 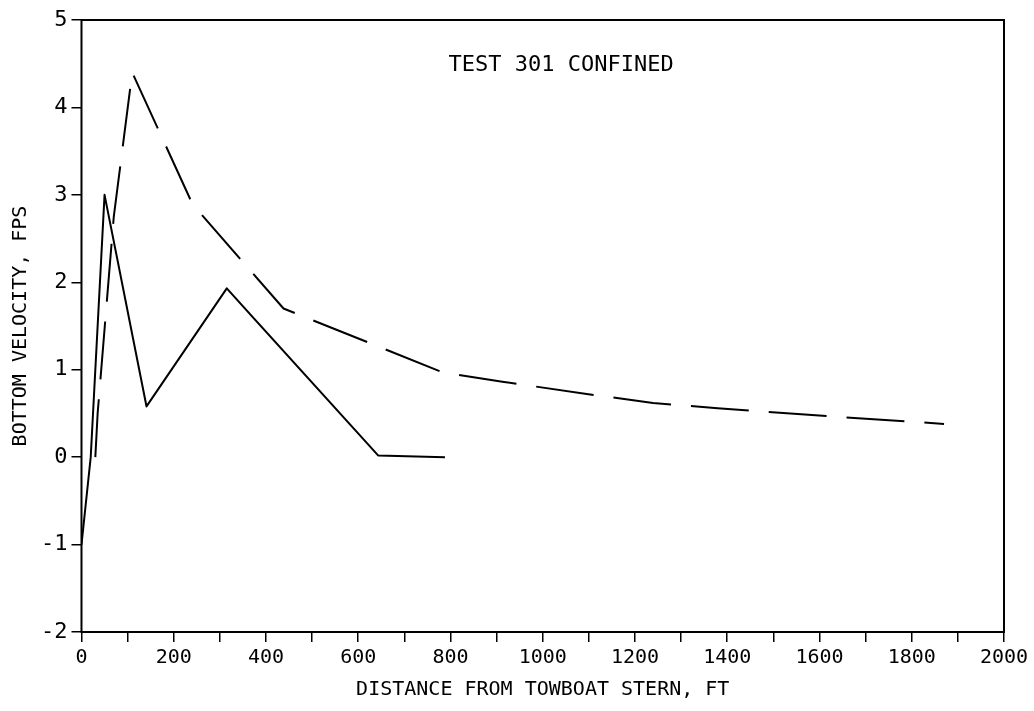 What do you see at coordinates (358, 656) in the screenshot?
I see `x-tick-label: 600` at bounding box center [358, 656].